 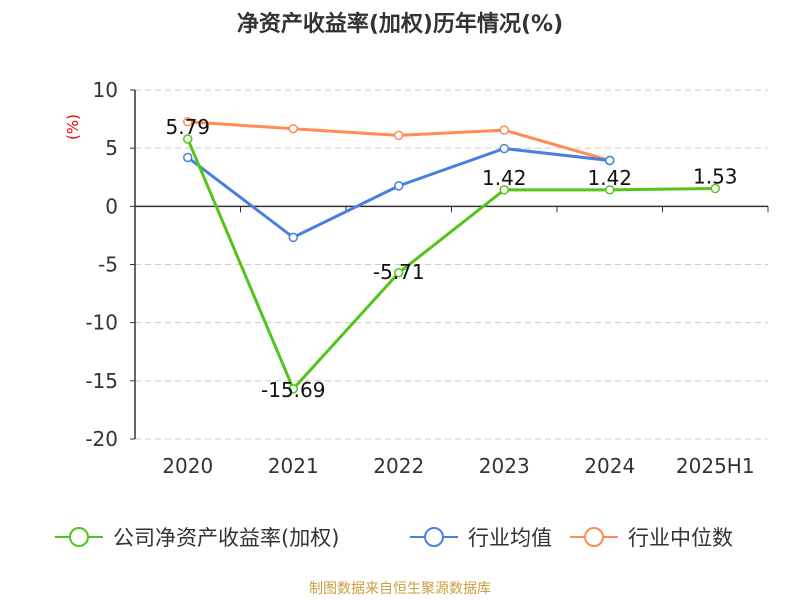 I want to click on legend-label: 公司净资产收益率(加权), so click(x=226, y=538).